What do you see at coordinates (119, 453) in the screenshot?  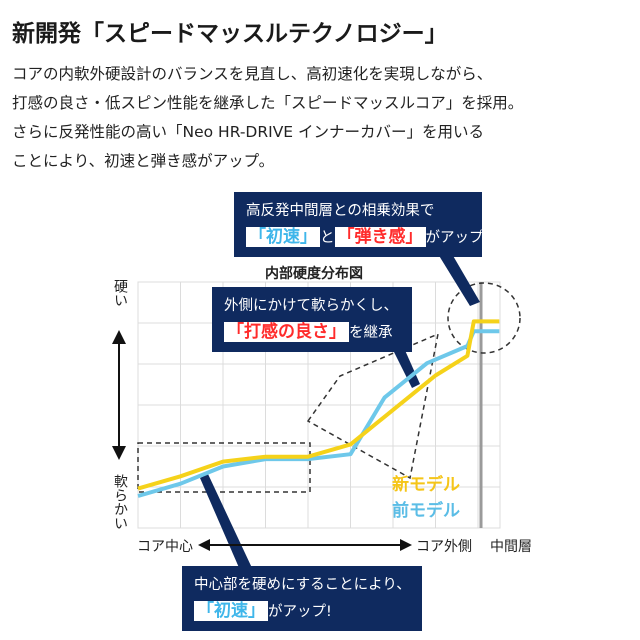 I see `y-axis-arrow-down-head` at bounding box center [119, 453].